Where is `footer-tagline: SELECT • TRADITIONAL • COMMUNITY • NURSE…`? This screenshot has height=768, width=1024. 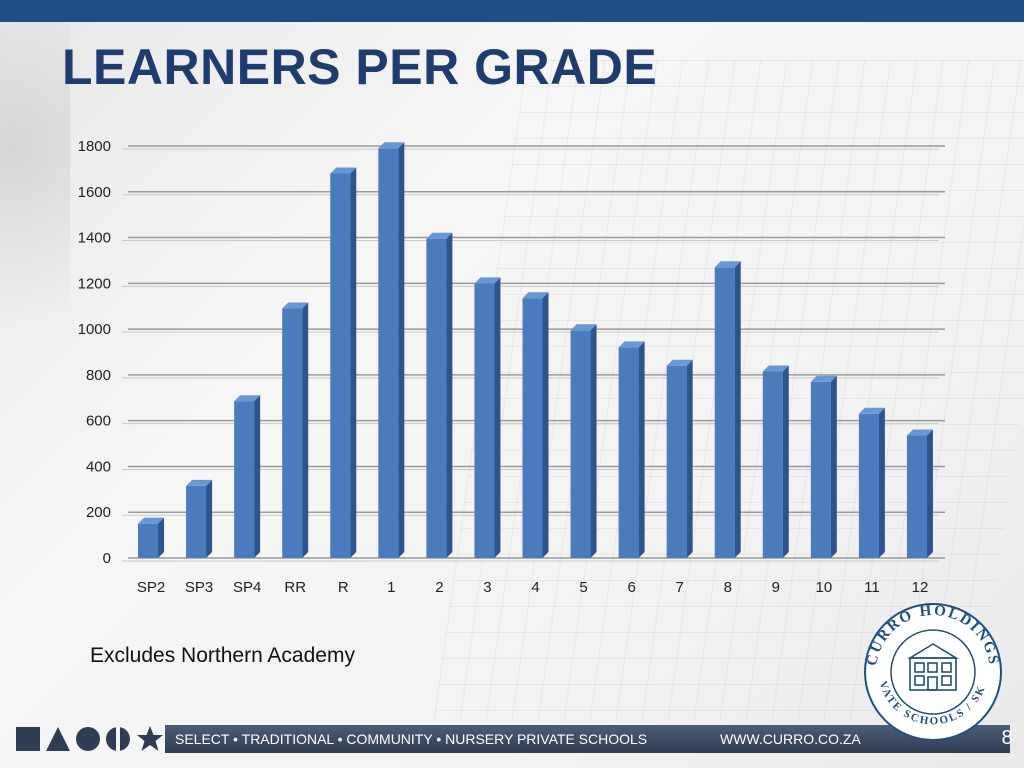 footer-tagline: SELECT • TRADITIONAL • COMMUNITY • NURSE… is located at coordinates (411, 739).